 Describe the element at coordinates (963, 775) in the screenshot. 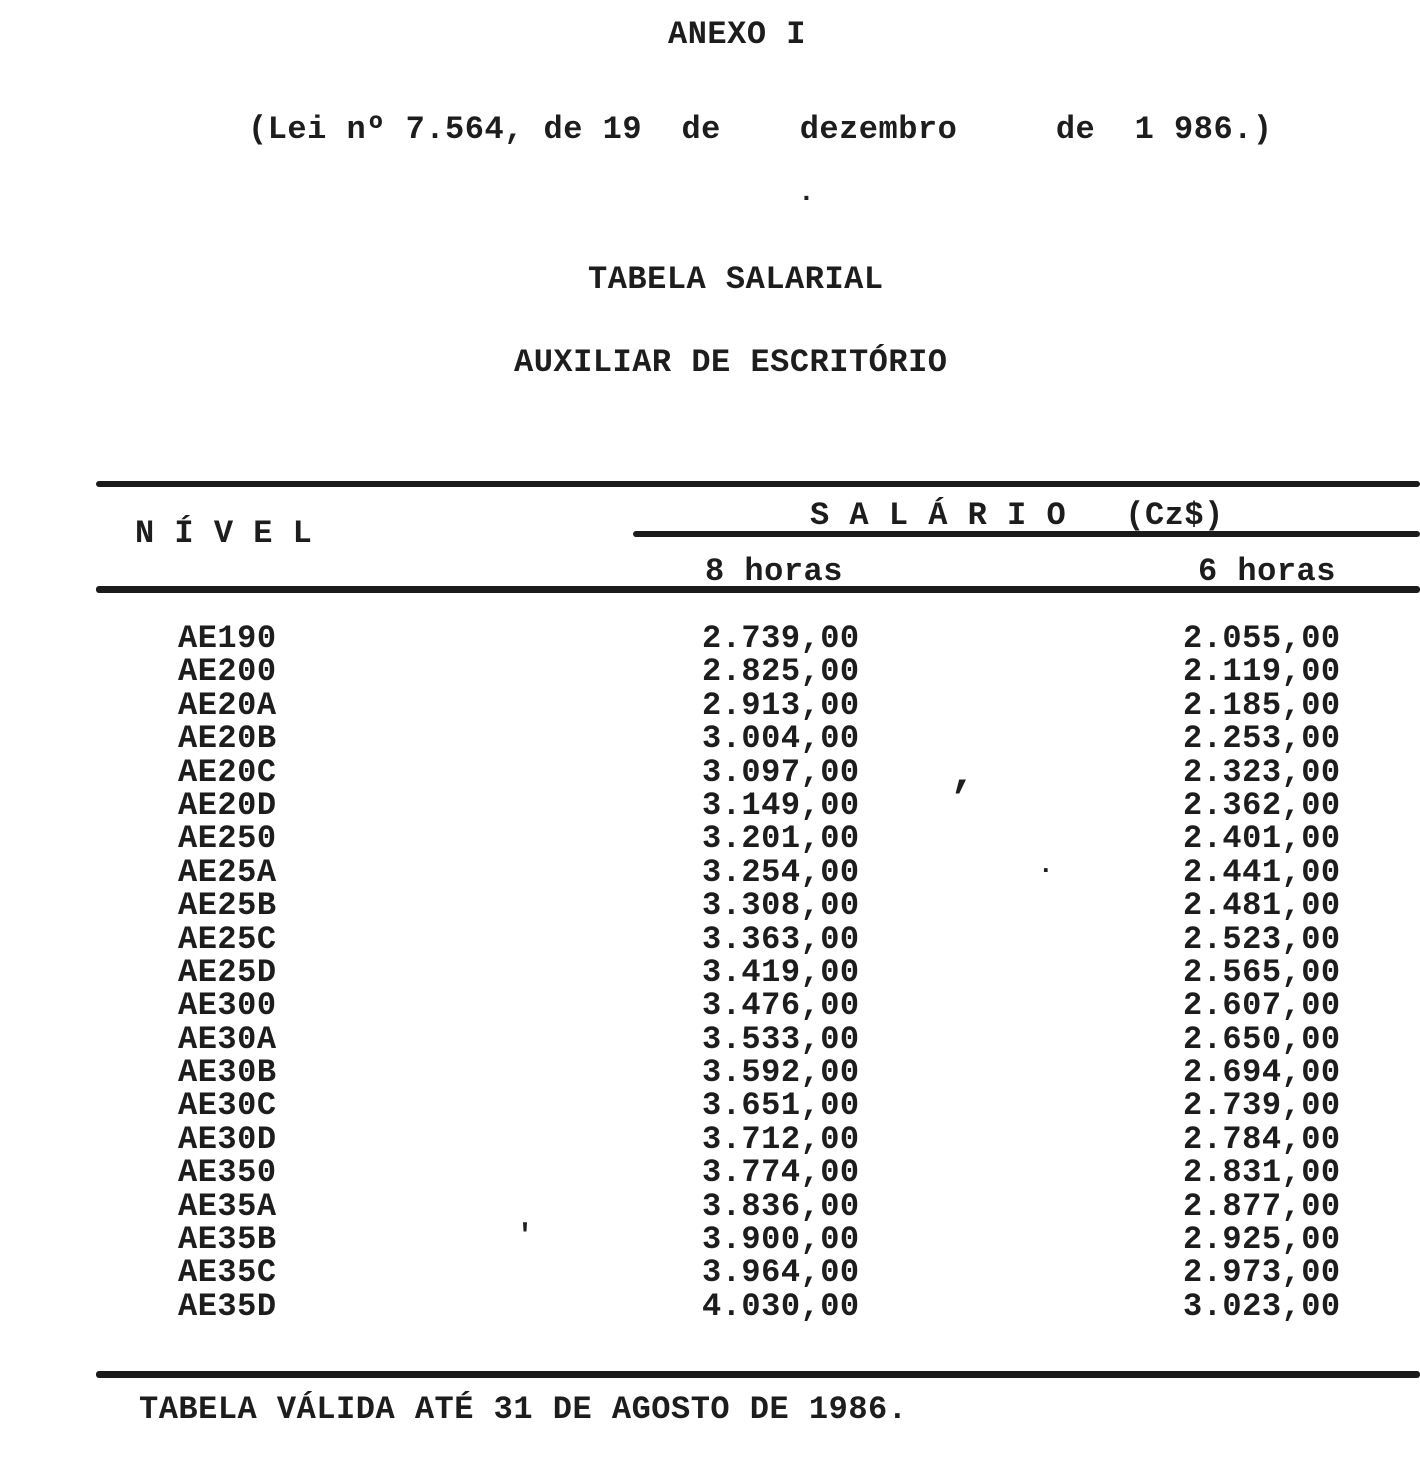

I see `scan-artifact-comma: ,` at that location.